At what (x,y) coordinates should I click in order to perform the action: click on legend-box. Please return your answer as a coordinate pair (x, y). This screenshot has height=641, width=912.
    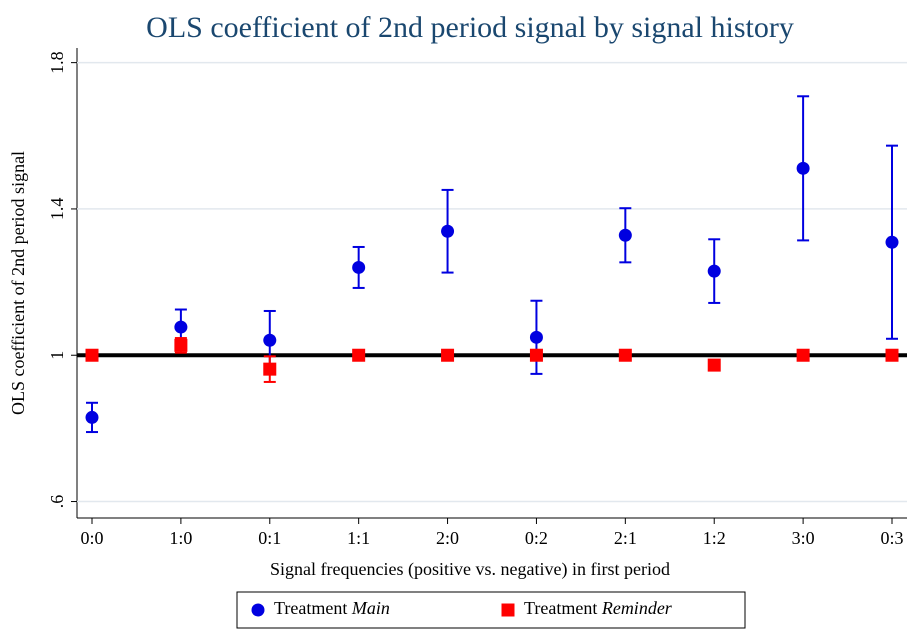
    Looking at the image, I should click on (491, 610).